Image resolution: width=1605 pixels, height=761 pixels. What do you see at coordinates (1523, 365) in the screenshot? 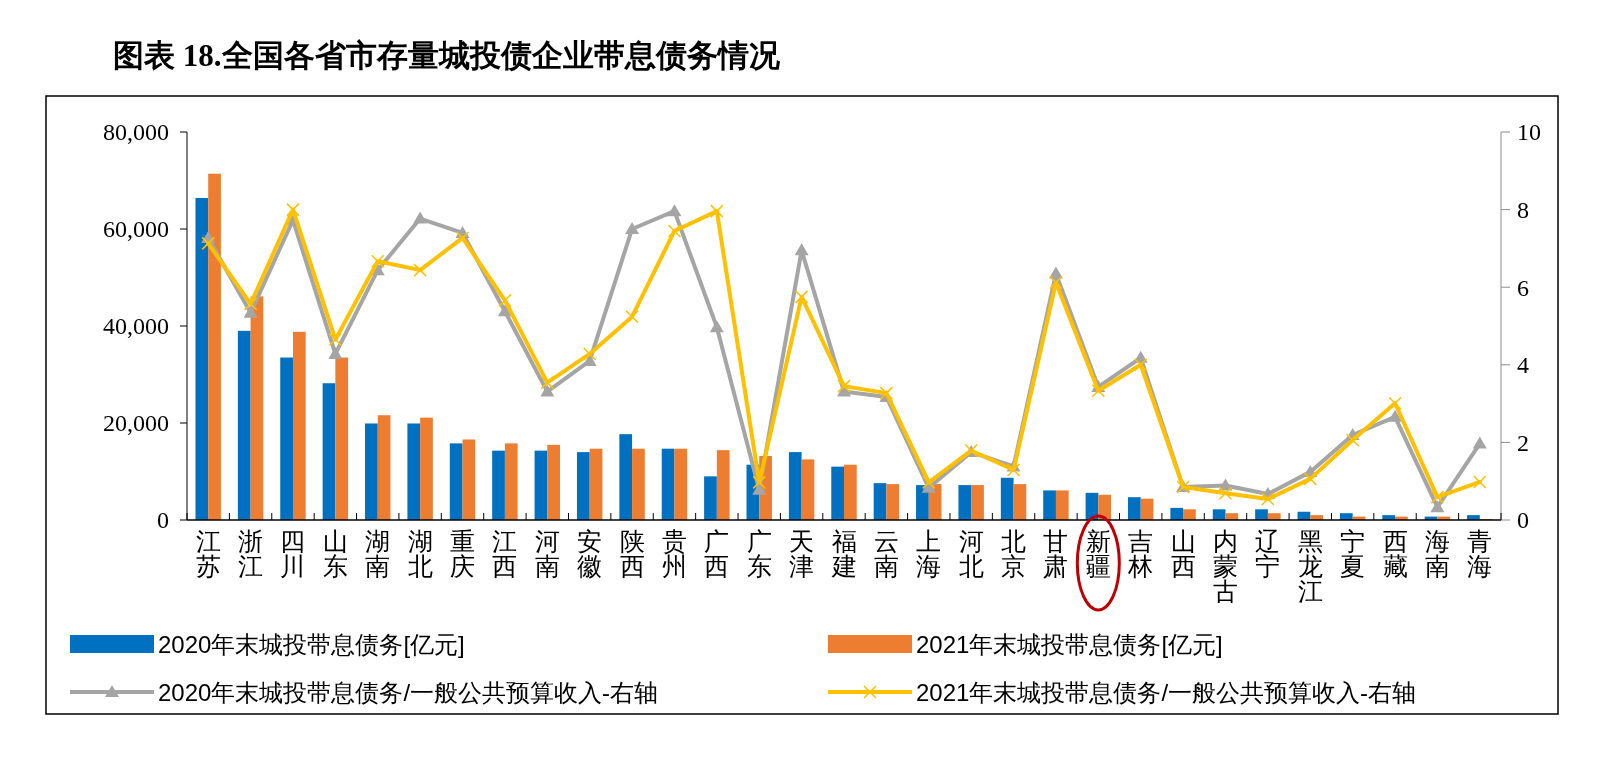
I see `y2-tick-label: 4` at bounding box center [1523, 365].